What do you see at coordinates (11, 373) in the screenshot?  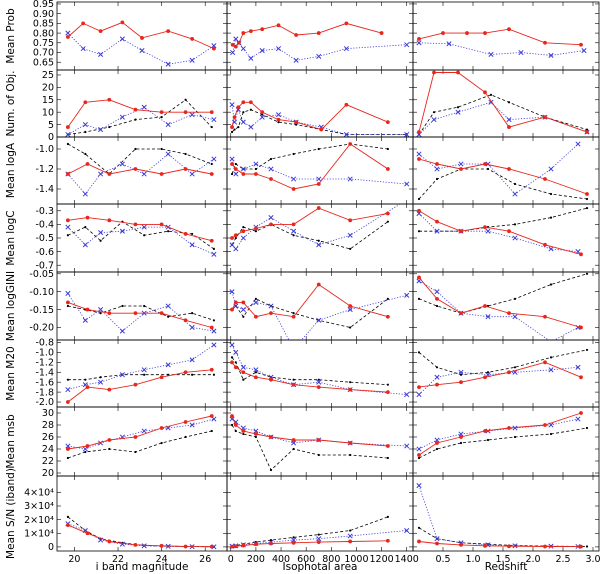 I see `y-axis-label: Mean M20` at bounding box center [11, 373].